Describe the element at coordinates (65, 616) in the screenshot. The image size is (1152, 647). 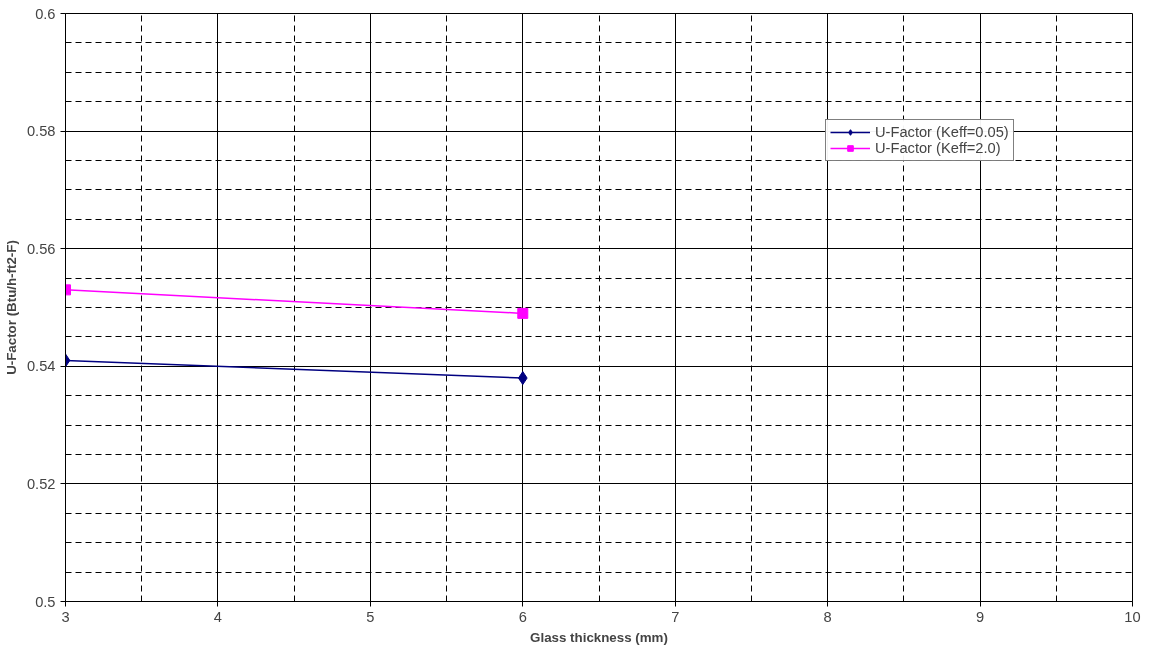
I see `x-tick-label: 3` at that location.